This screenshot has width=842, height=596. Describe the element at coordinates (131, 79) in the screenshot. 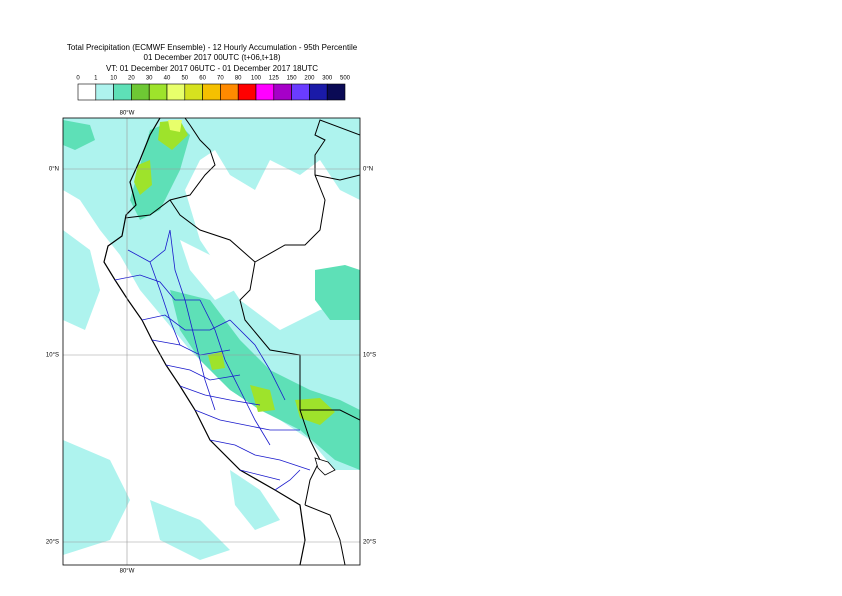

I see `legend-label: 20` at that location.